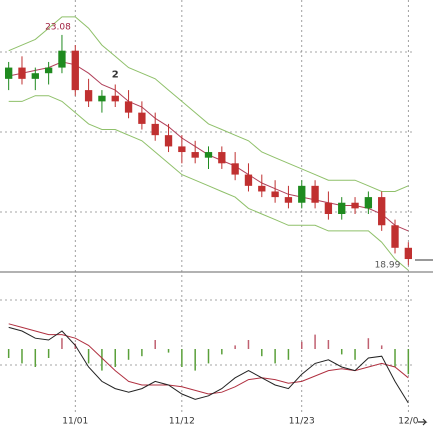  I want to click on x-tick-label: 11/01, so click(75, 422).